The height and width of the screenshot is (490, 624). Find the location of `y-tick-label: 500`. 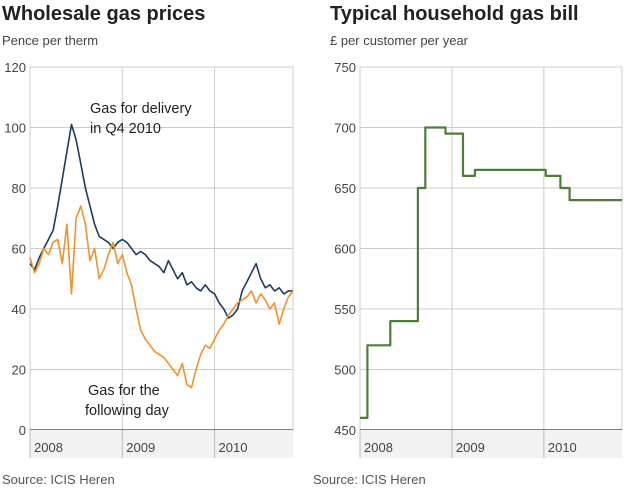

y-tick-label: 500 is located at coordinates (345, 370).